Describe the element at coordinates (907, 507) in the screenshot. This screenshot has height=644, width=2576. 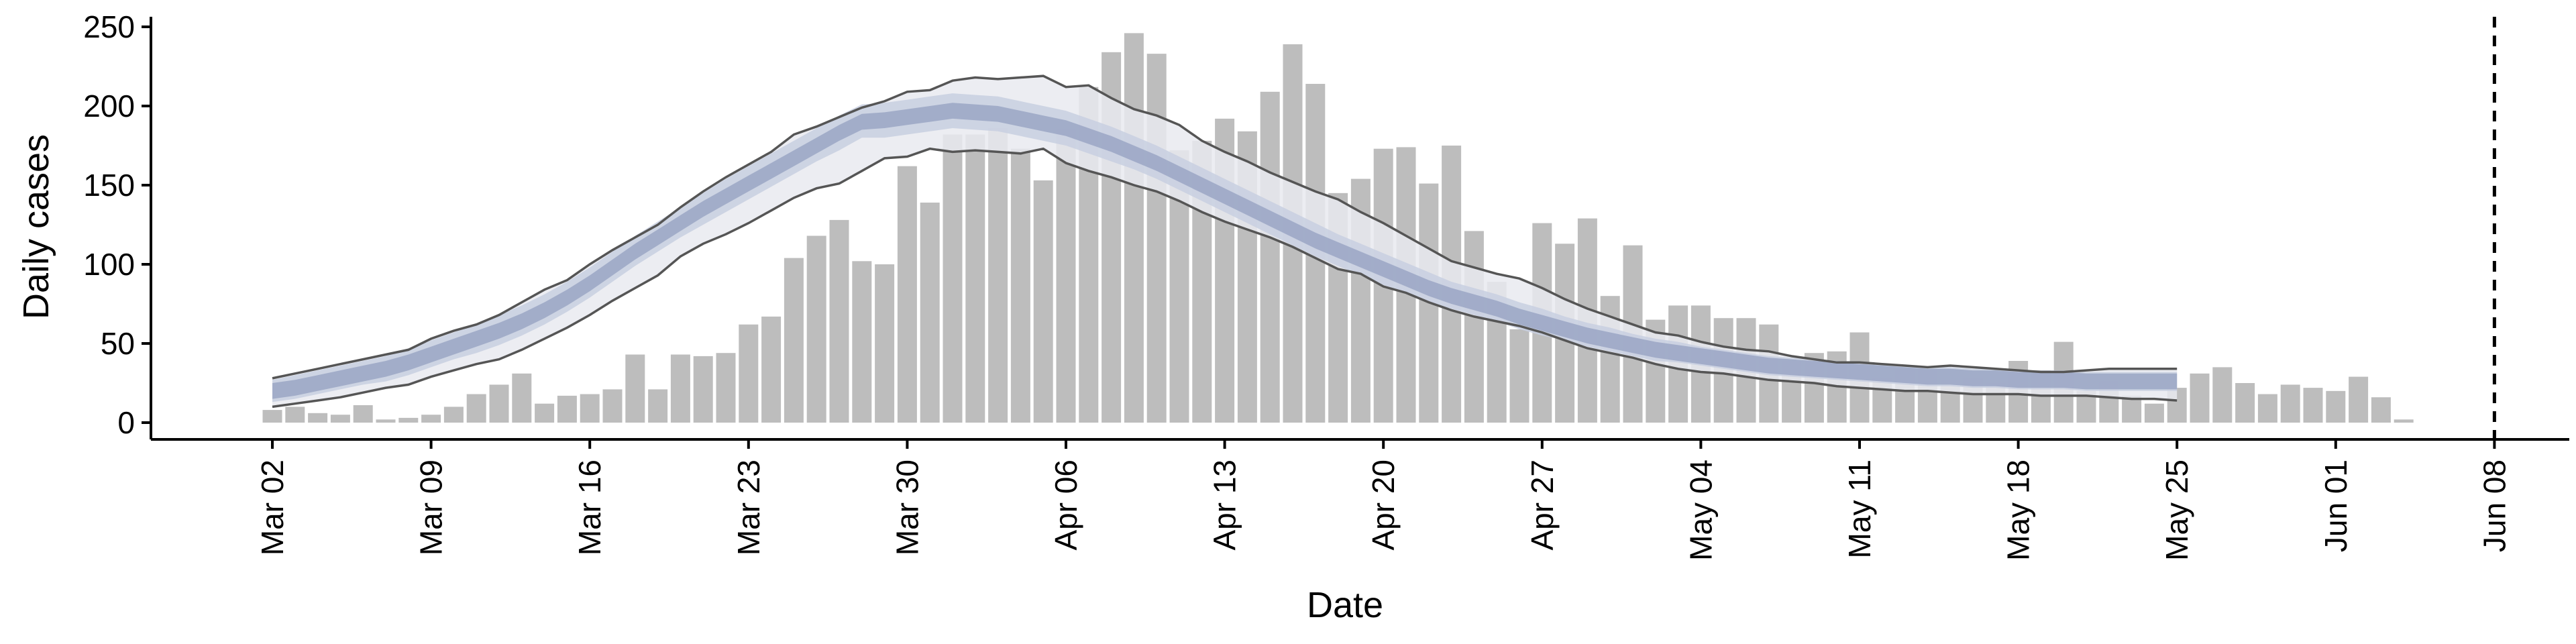
I see `x-tick-label: Mar 30` at that location.